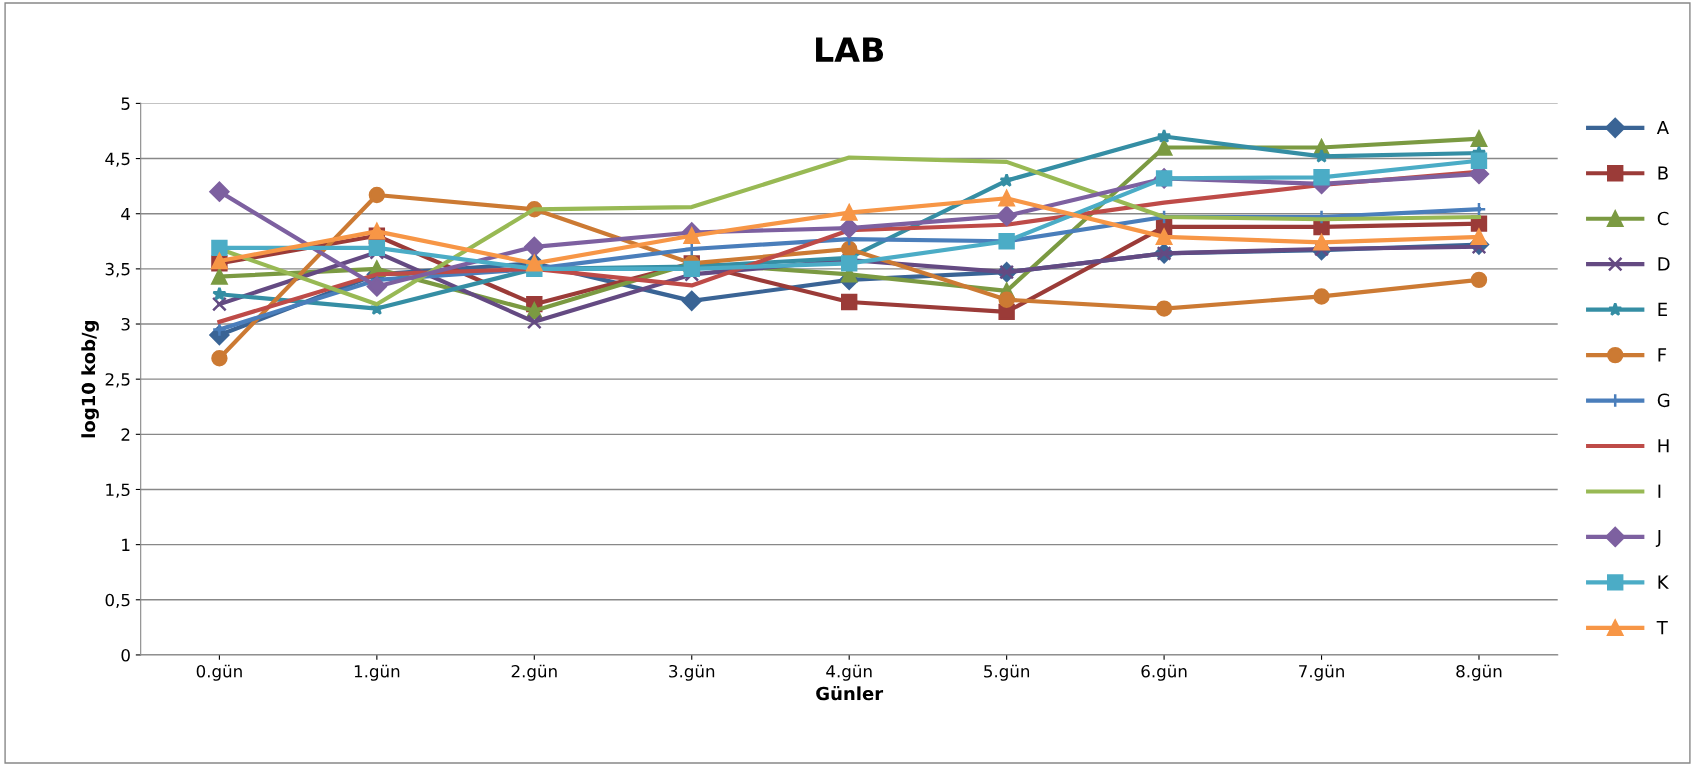 The height and width of the screenshot is (766, 1695). What do you see at coordinates (1321, 672) in the screenshot?
I see `x-tick-label: 7.gün` at bounding box center [1321, 672].